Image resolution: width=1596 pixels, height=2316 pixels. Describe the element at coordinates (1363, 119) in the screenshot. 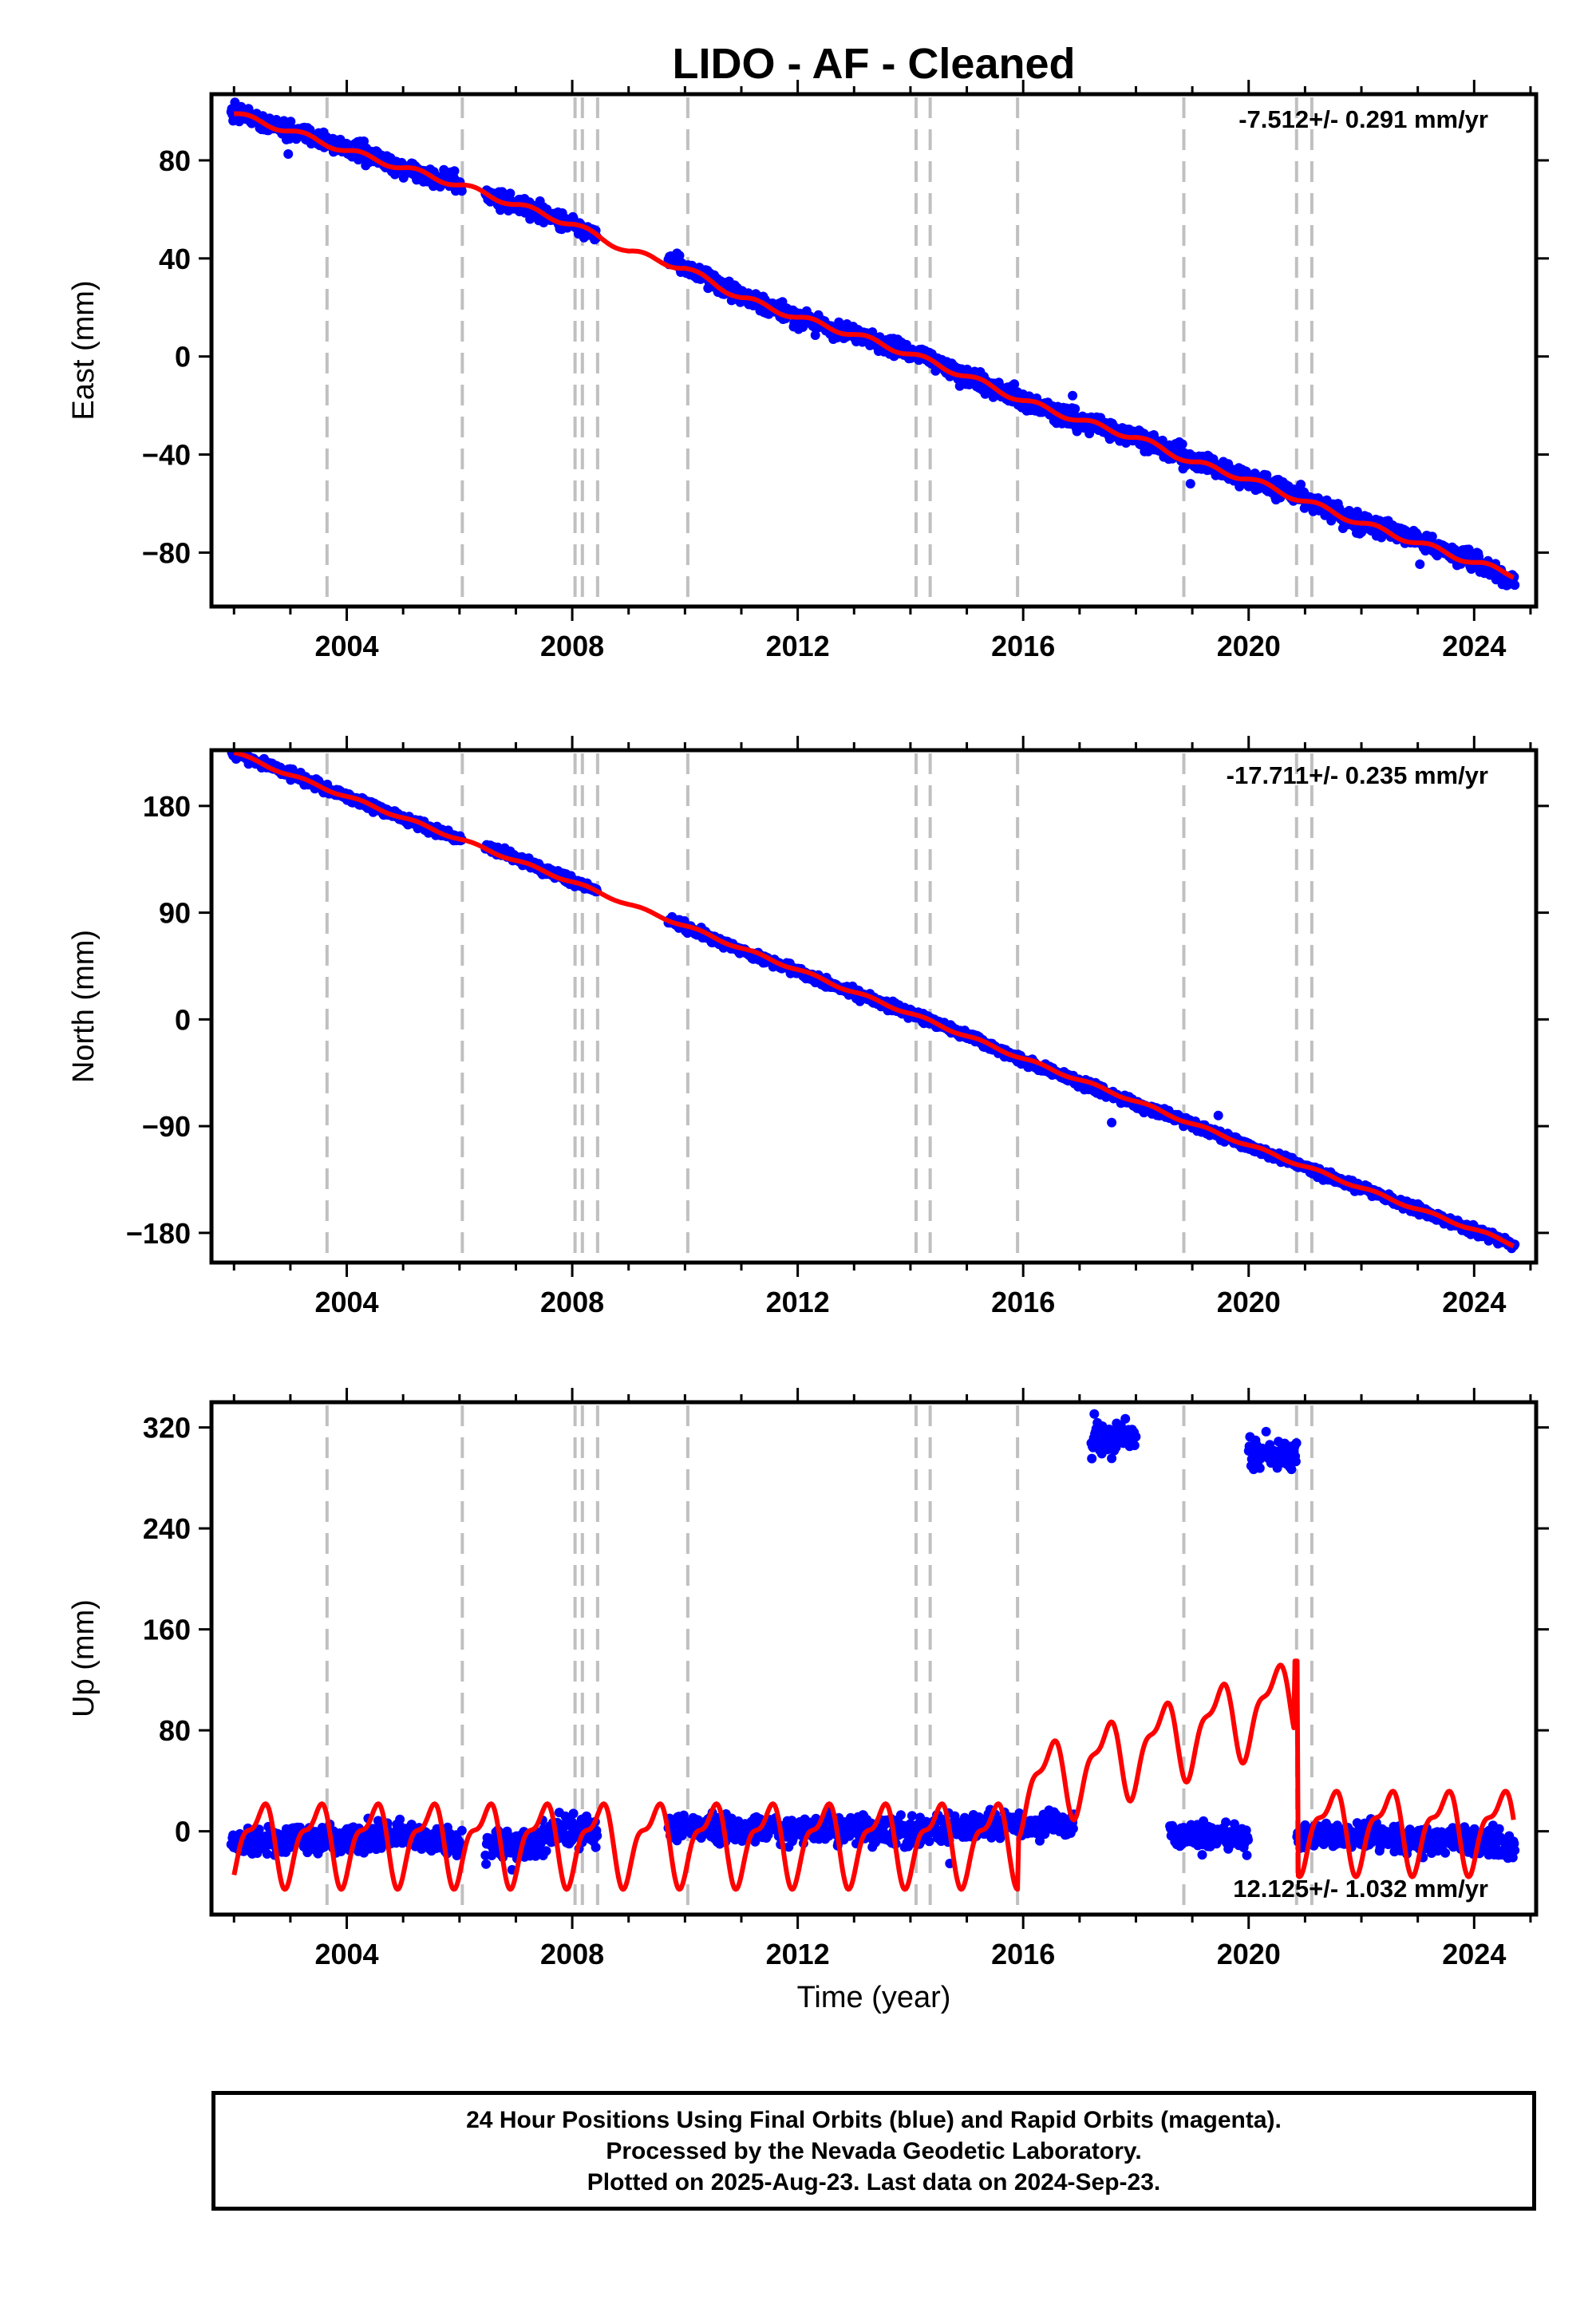

I see `rate-annotation: -7.512+/- 0.291 mm/yr` at that location.